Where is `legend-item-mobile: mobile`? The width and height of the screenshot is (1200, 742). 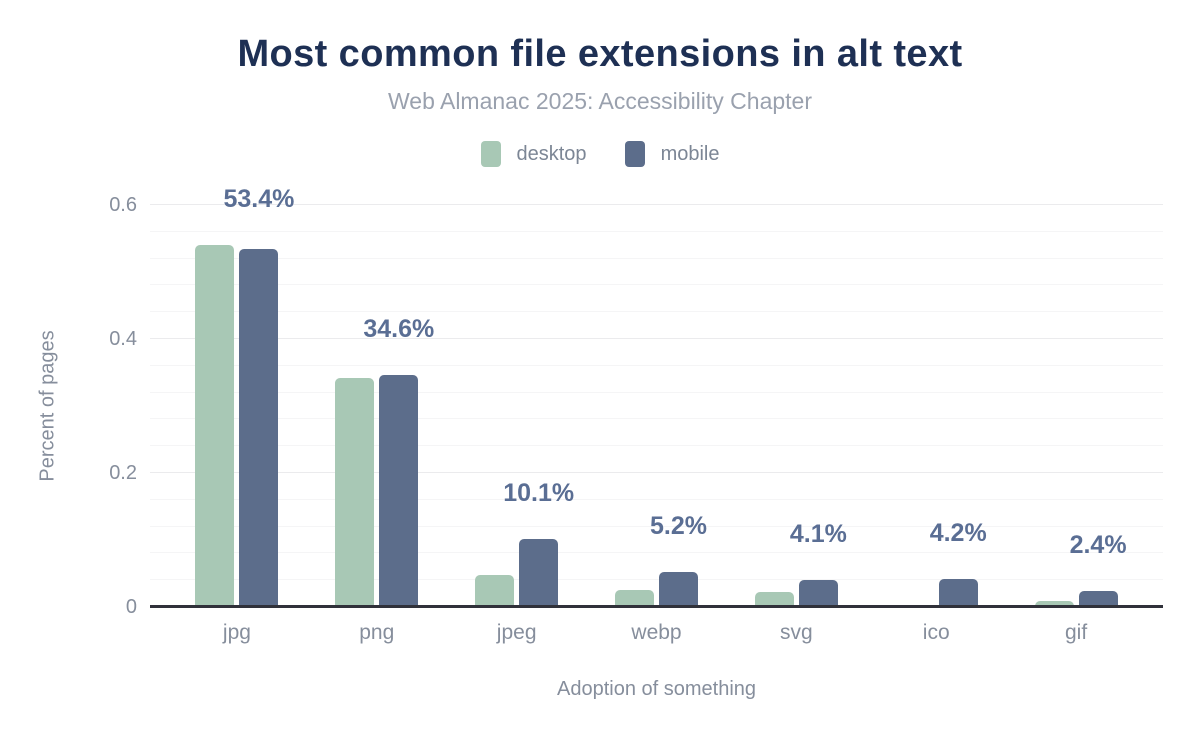 legend-item-mobile: mobile is located at coordinates (672, 154).